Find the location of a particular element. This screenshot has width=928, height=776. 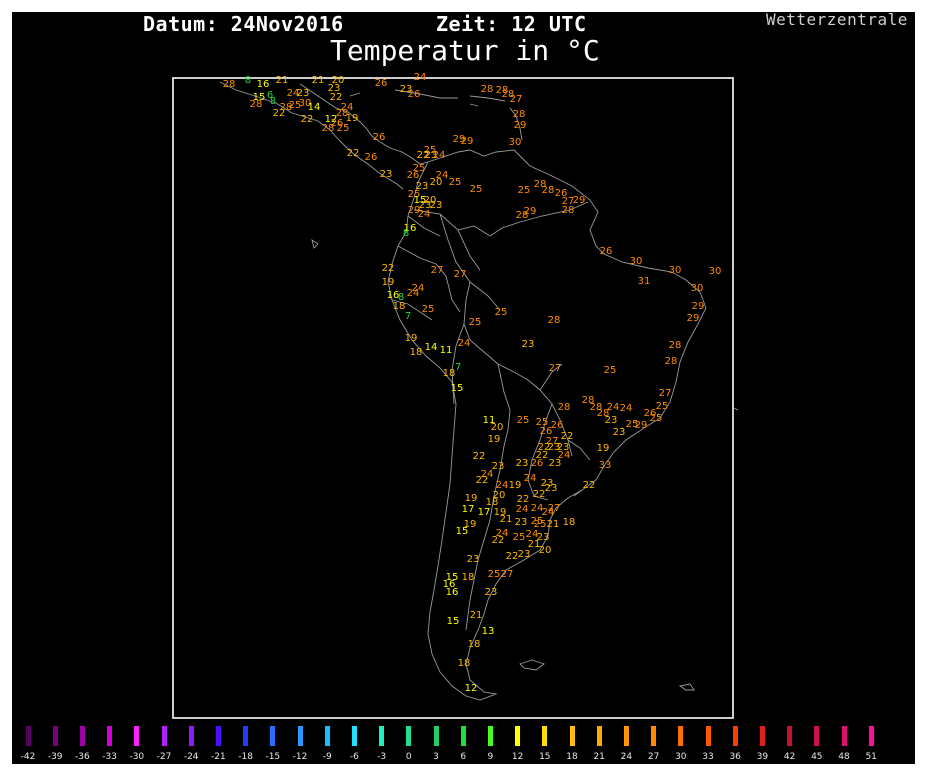

legend-tick-label: 24 is located at coordinates (626, 757).